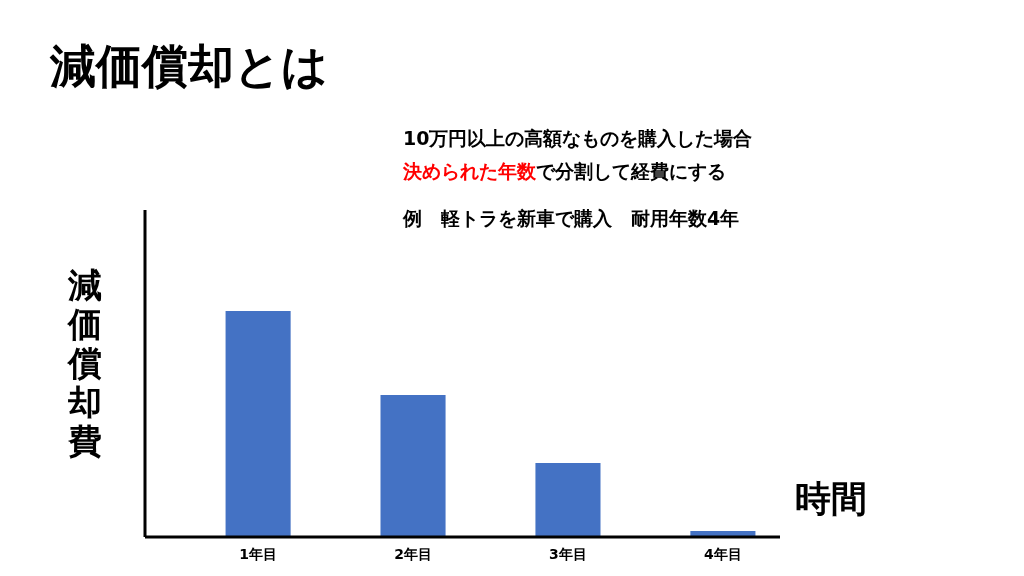  I want to click on x-tick-label: 3年目, so click(568, 553).